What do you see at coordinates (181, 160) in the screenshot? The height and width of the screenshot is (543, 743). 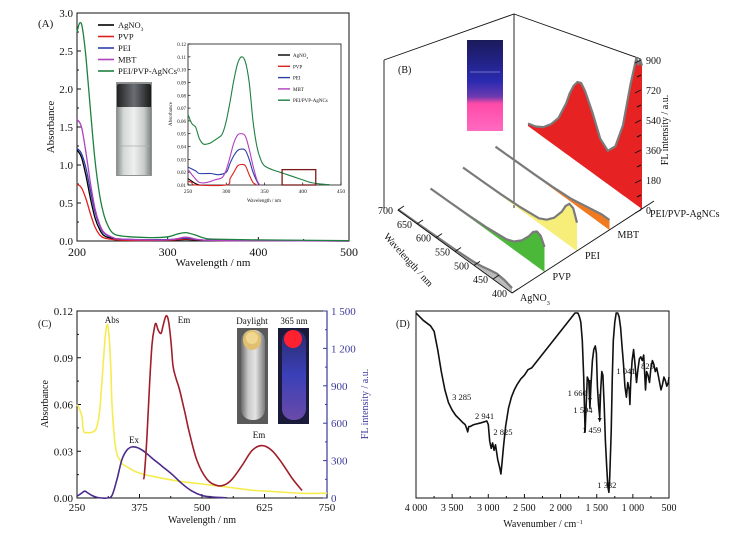 I see `inset-ytick-label: 0.03` at bounding box center [181, 160].